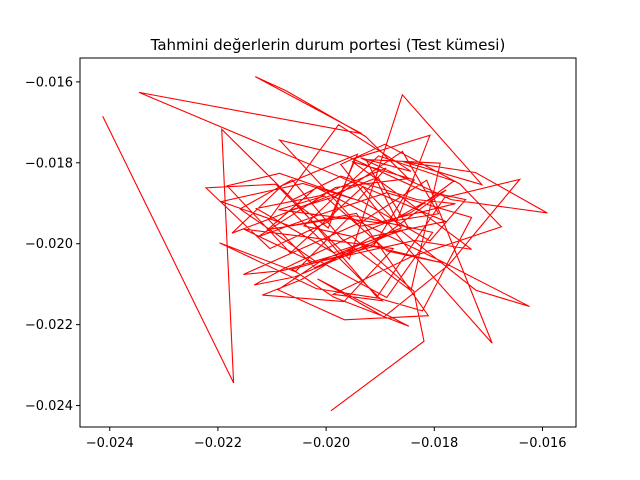  I want to click on y-axis: −0.024 −0.022 −0.020 −0.018 −0.016, so click(52, 244).